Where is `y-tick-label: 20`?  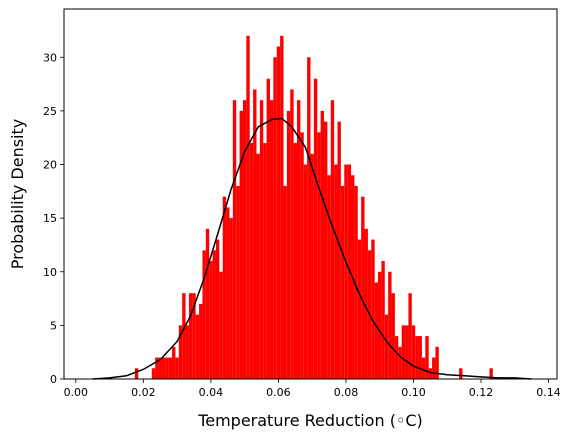
y-tick-label: 20 is located at coordinates (50, 165).